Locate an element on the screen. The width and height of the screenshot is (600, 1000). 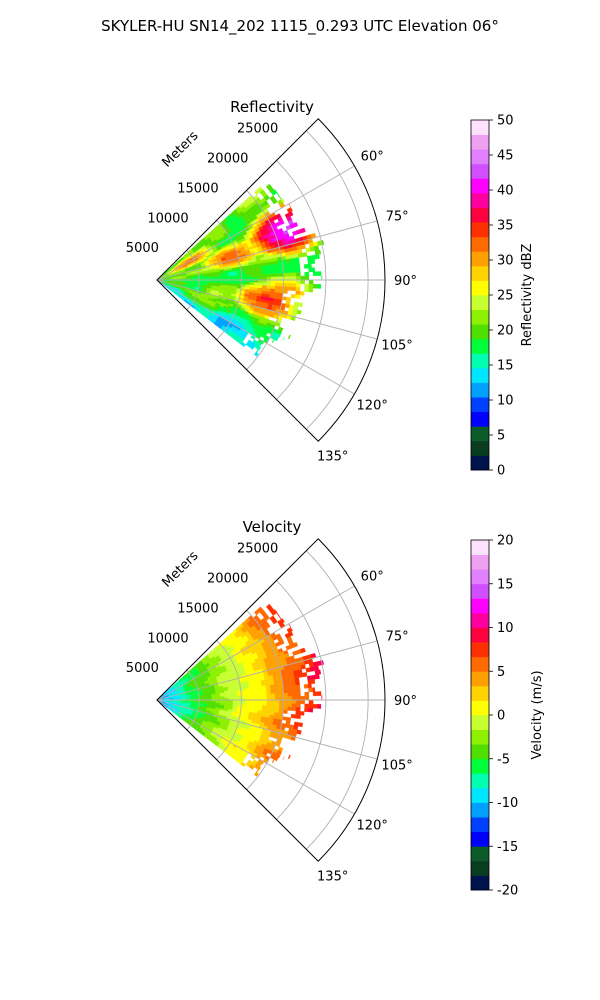
velocity-colorbar: -20 -15 -10 -5 0 5 10 15 20 is located at coordinates (494, 716).